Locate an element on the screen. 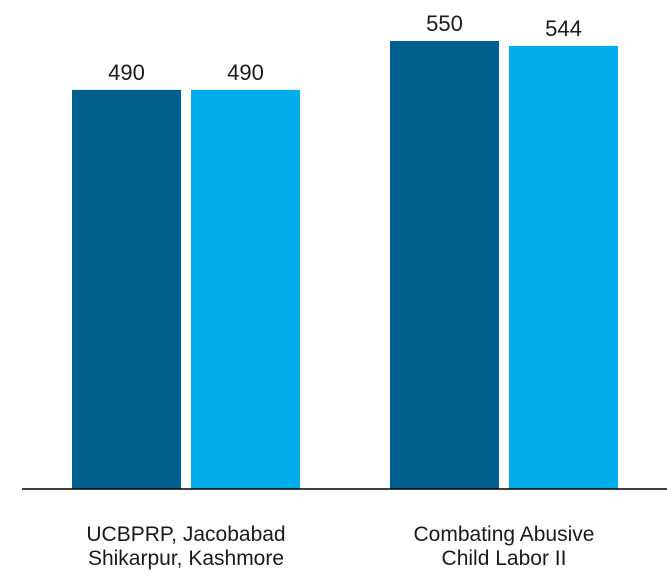 Image resolution: width=667 pixels, height=580 pixels. category-label-1-line-1: UCBPRP, Jacobabad is located at coordinates (185, 534).